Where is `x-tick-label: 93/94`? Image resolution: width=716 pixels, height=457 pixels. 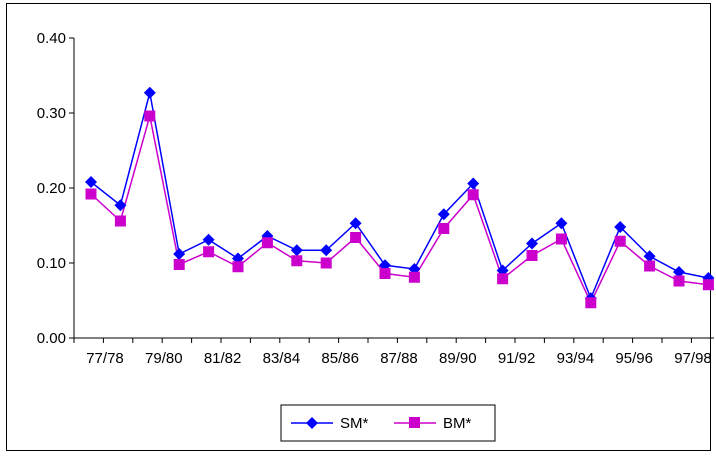
x-tick-label: 93/94 is located at coordinates (576, 358).